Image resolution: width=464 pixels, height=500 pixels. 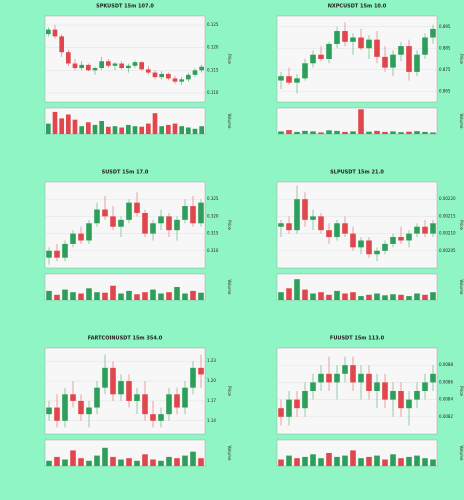 I want to click on y-tick-label: 0.125, so click(x=213, y=24).